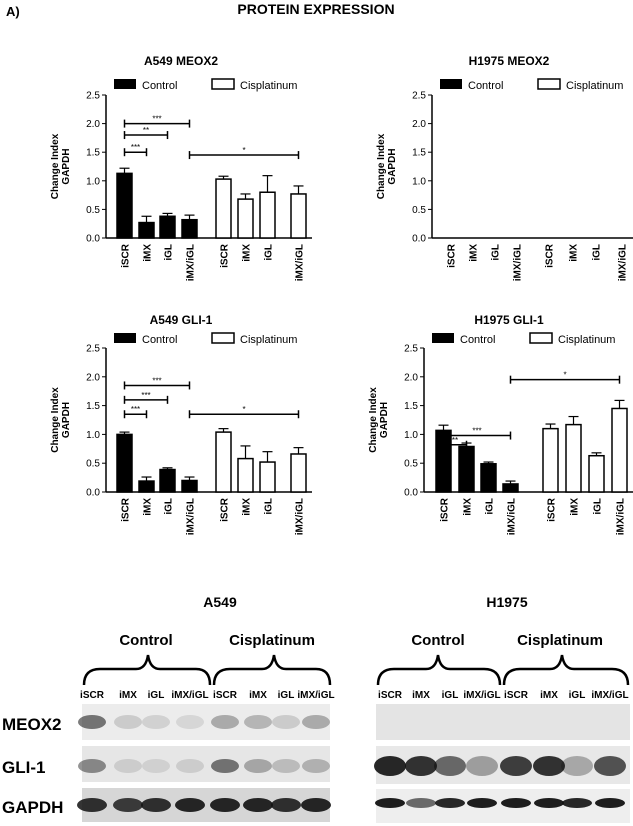 Image resolution: width=633 pixels, height=826 pixels. I want to click on significance-stars: ***, so click(135, 147).